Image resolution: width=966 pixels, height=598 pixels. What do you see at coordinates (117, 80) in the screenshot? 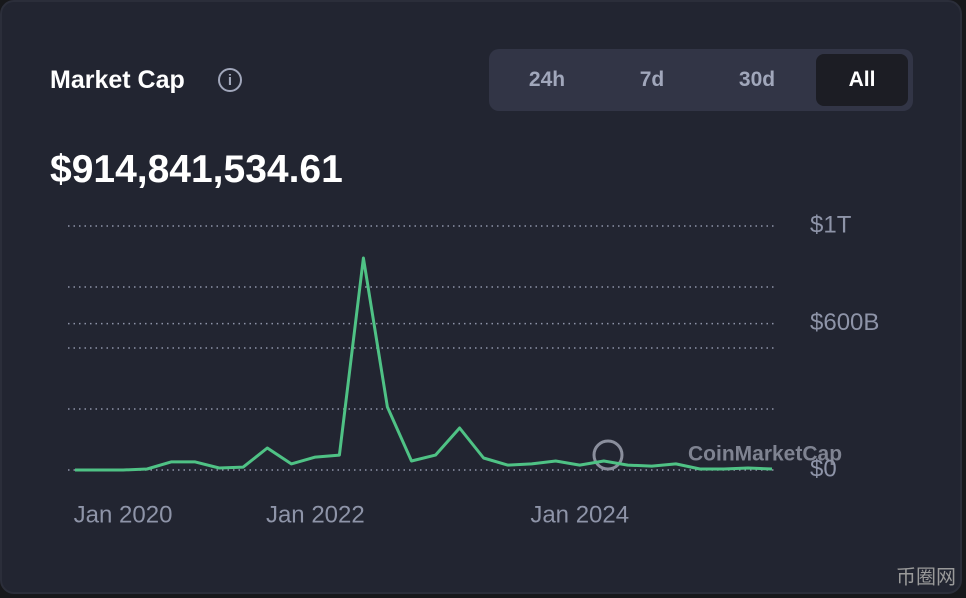
I see `card-title: Market Cap` at bounding box center [117, 80].